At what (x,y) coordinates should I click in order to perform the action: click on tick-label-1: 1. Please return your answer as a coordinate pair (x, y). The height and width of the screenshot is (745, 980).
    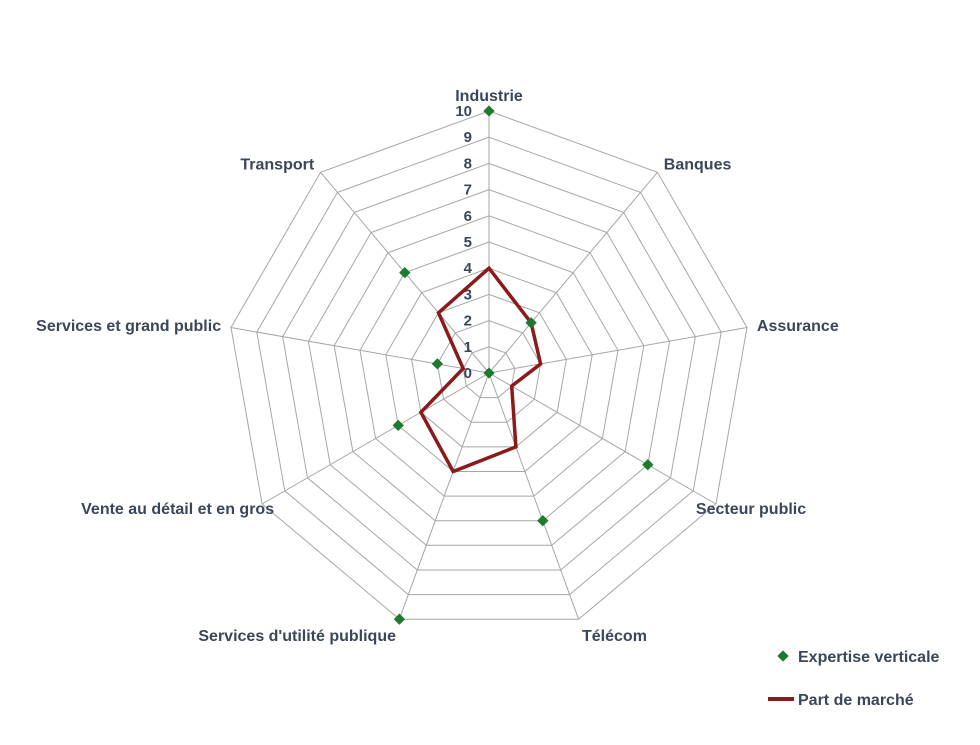
    Looking at the image, I should click on (468, 347).